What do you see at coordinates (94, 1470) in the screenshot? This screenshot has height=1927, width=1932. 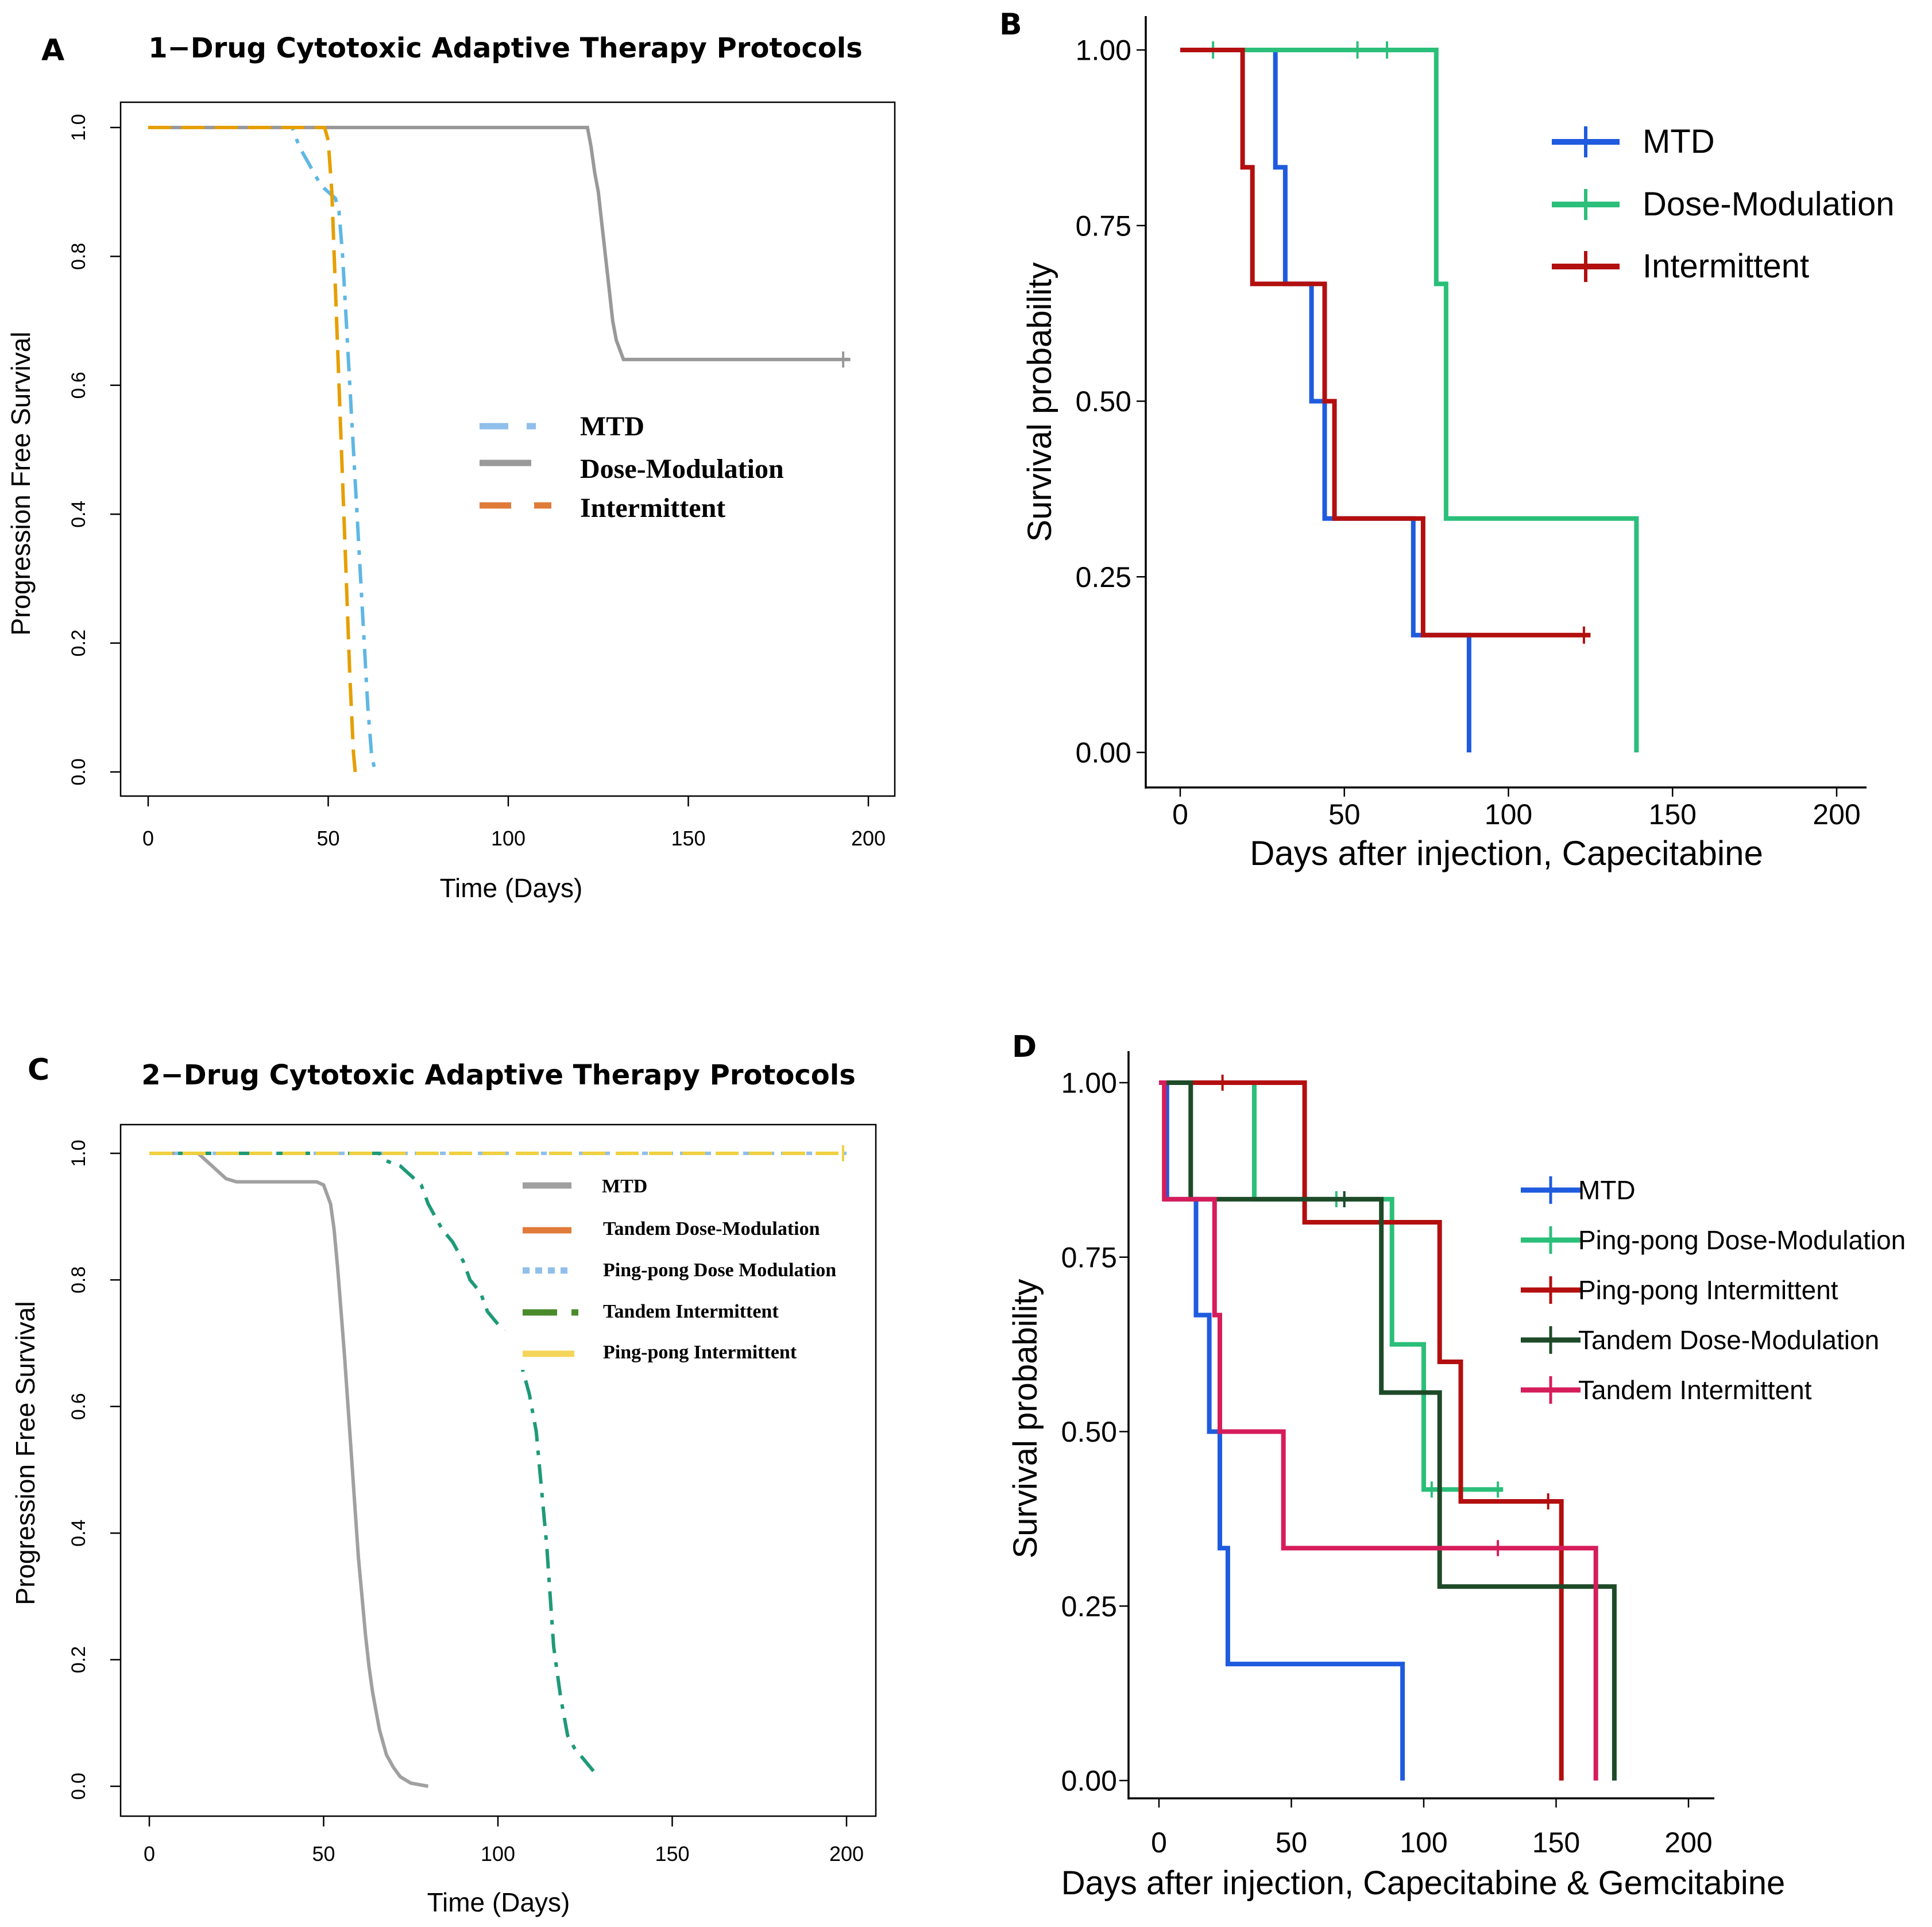 I see `panel-c-y-axis: 0.0 0.2 0.4 0.6 0.8 1.0` at bounding box center [94, 1470].